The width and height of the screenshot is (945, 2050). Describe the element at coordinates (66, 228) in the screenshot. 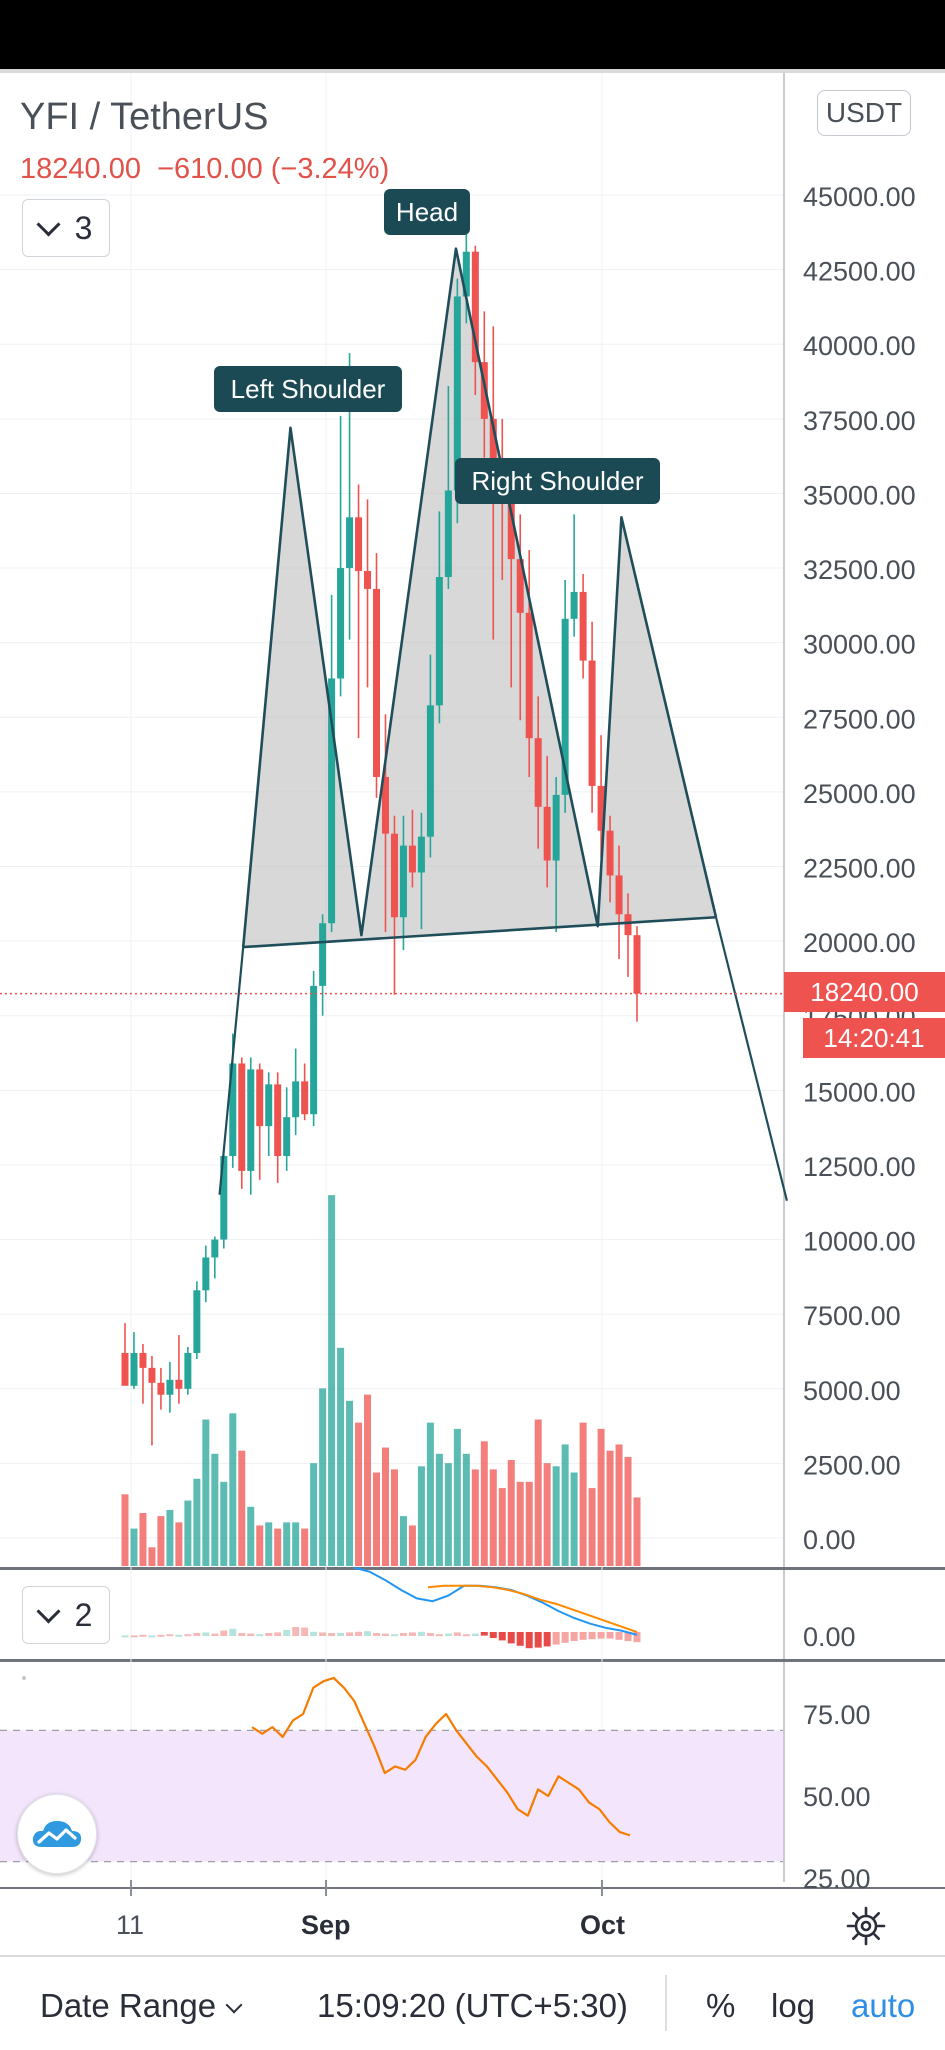

I see `main-legend-toggle: 3` at that location.